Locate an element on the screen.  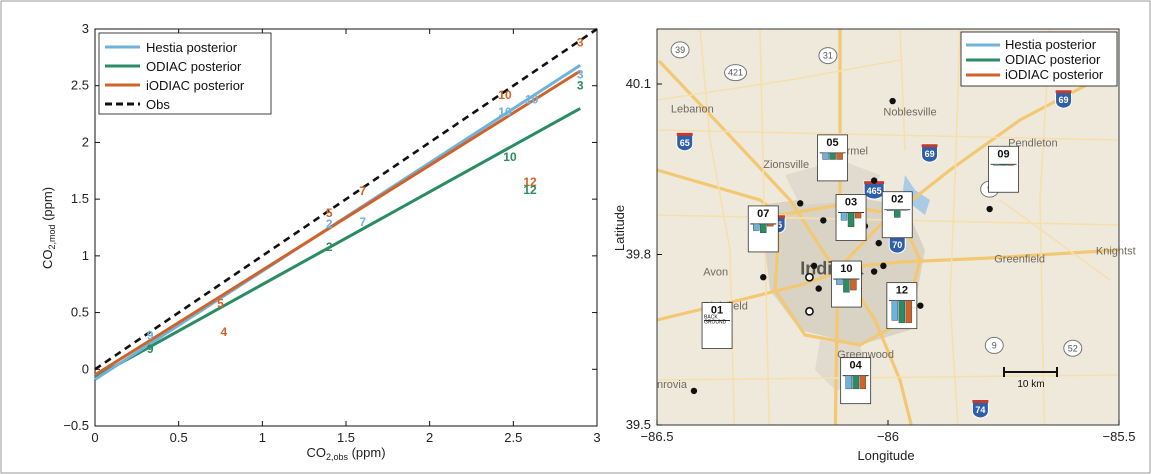
left-x-tick-label: 1.5 is located at coordinates (346, 437).